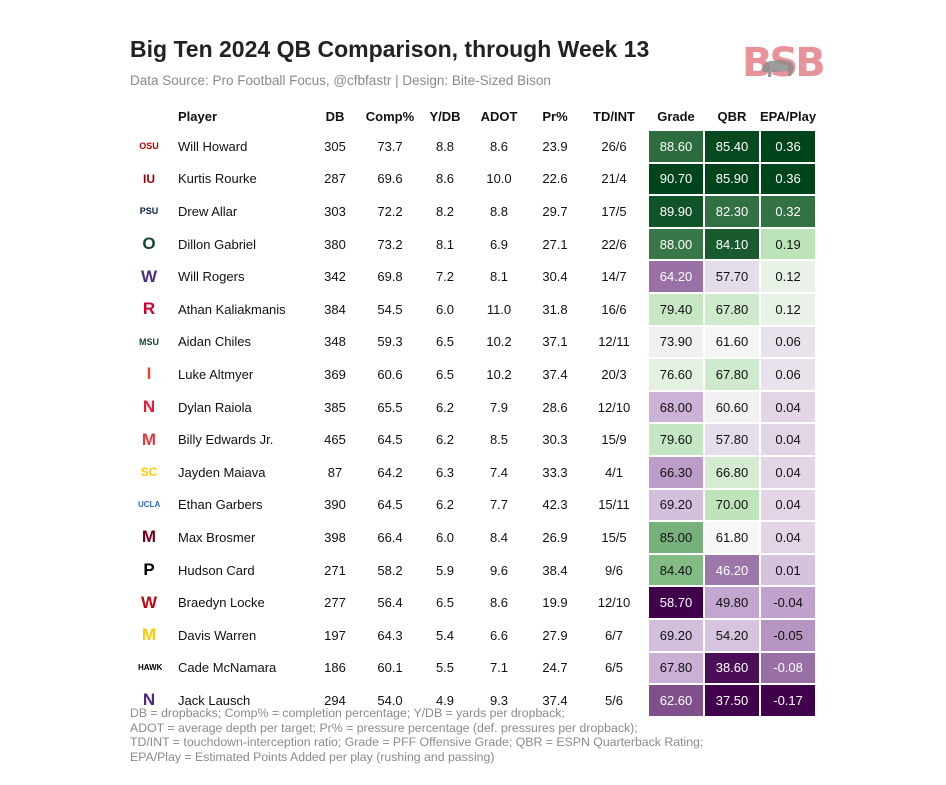 This screenshot has width=946, height=785. Describe the element at coordinates (227, 668) in the screenshot. I see `player-cell: Cade McNamara` at that location.